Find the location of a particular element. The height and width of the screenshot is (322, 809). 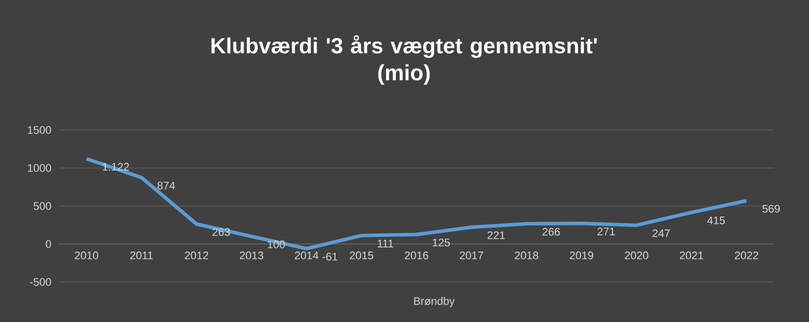

y-tick-label: -500 is located at coordinates (41, 282).